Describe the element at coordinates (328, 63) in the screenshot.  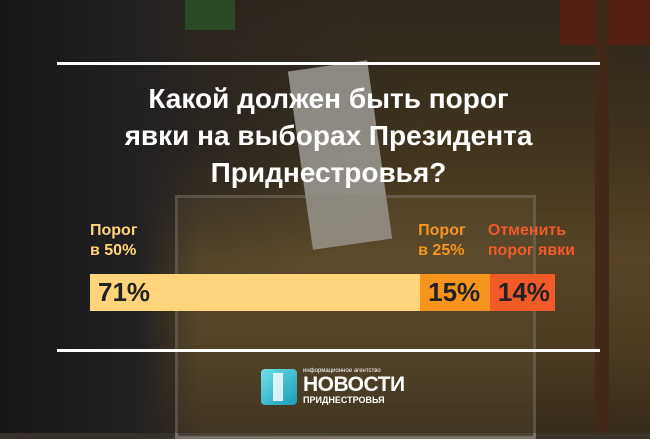
I see `top-divider` at that location.